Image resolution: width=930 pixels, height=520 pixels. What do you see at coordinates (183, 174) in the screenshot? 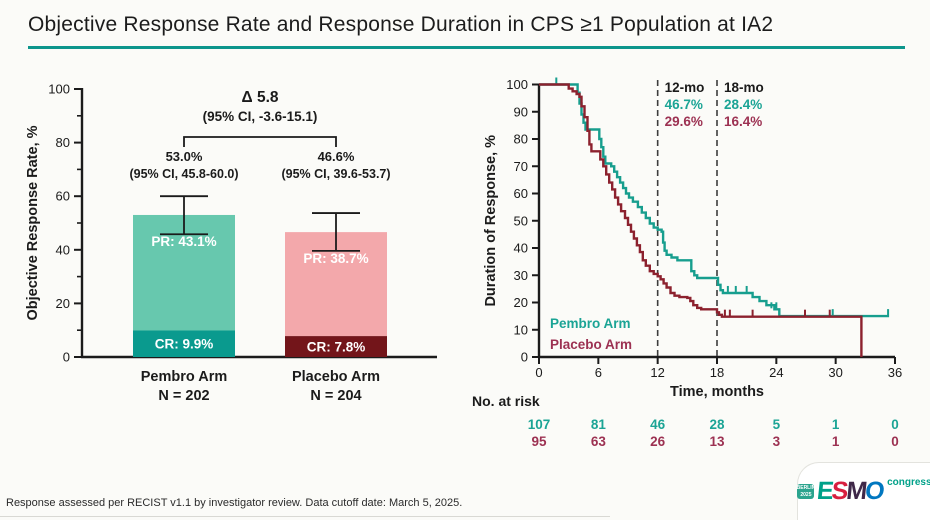
I see `orr-ci-label: (95% CI, 45.8-60.0)` at bounding box center [183, 174].